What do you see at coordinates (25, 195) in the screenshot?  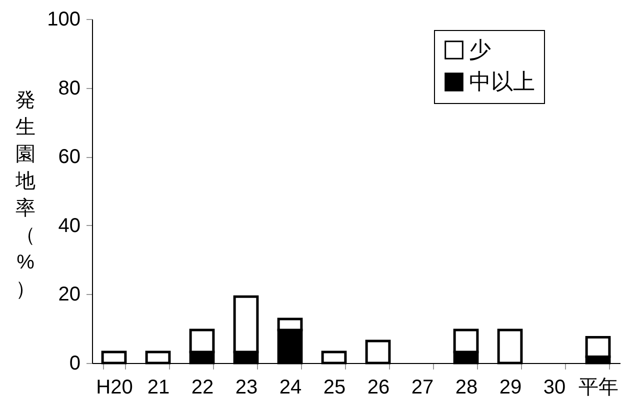 I see `y-axis-title: 発生園地率（%）` at bounding box center [25, 195].